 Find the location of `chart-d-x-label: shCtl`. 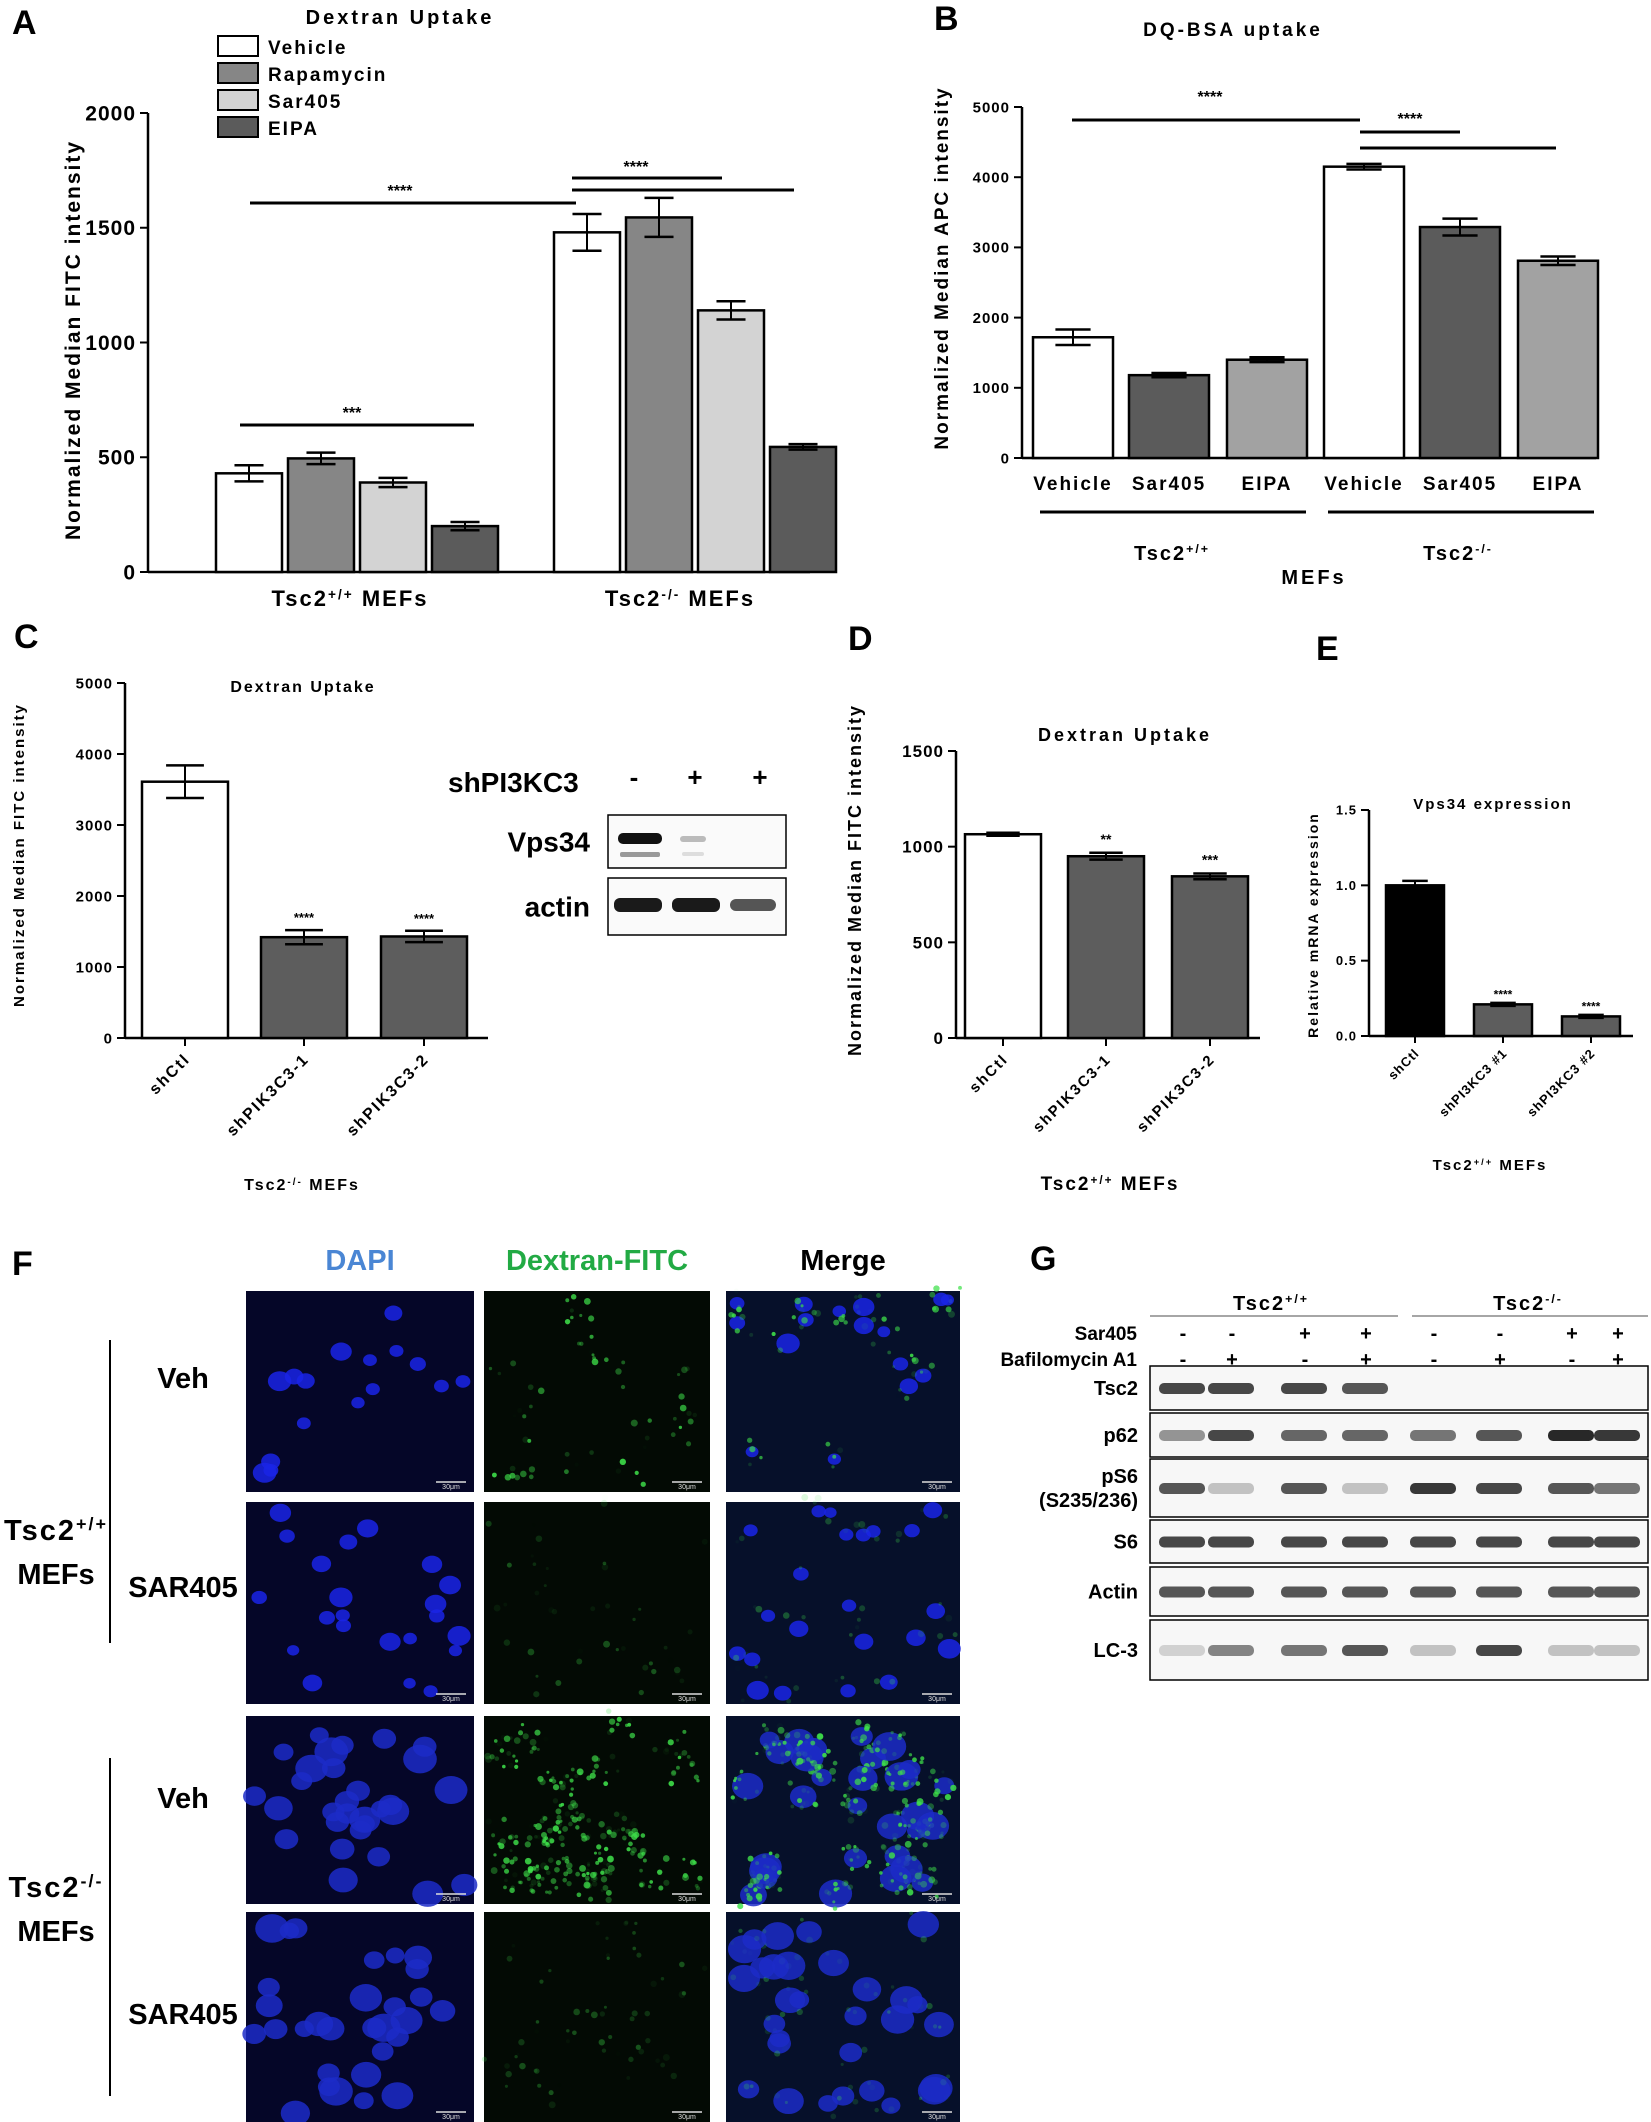

chart-d-x-label: shCtl is located at coordinates (989, 1074).